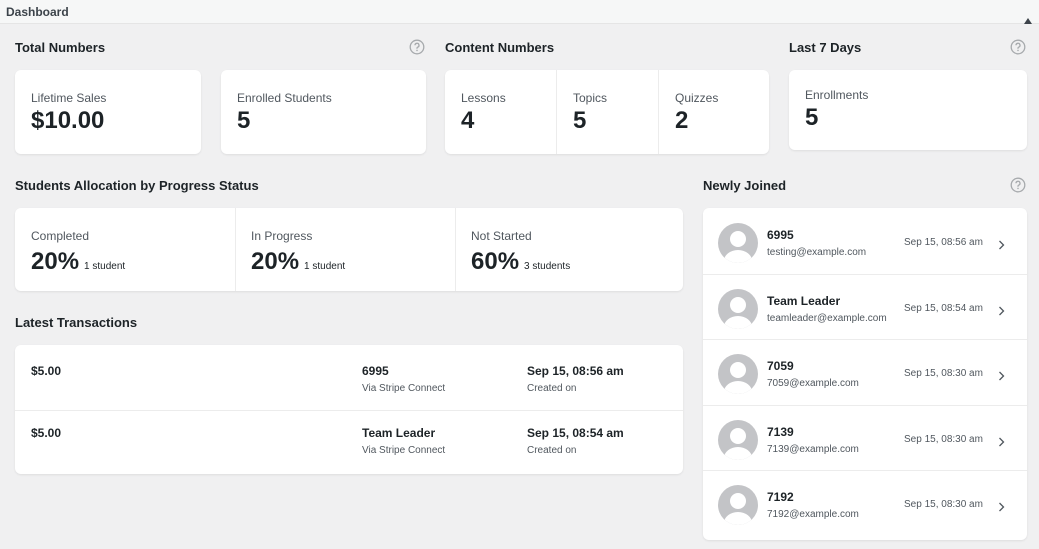 The height and width of the screenshot is (549, 1039). What do you see at coordinates (37, 12) in the screenshot?
I see `header-title: Dashboard` at bounding box center [37, 12].